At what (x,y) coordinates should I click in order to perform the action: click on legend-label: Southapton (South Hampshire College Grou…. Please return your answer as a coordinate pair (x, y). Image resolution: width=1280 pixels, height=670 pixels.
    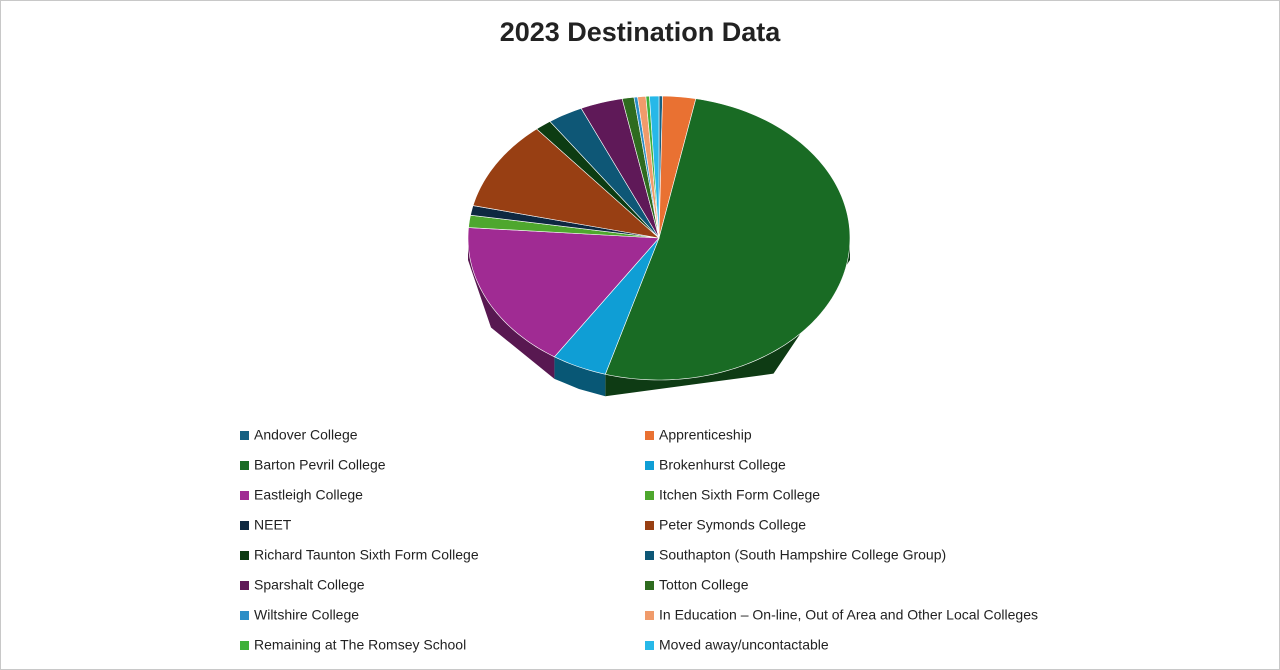
    Looking at the image, I should click on (802, 555).